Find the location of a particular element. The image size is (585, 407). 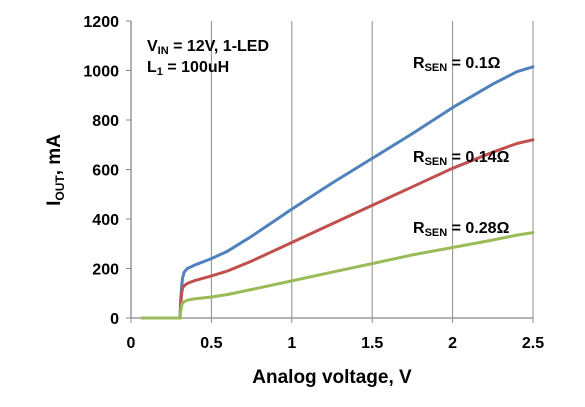

y-tick-label-2: 400 is located at coordinates (105, 220).